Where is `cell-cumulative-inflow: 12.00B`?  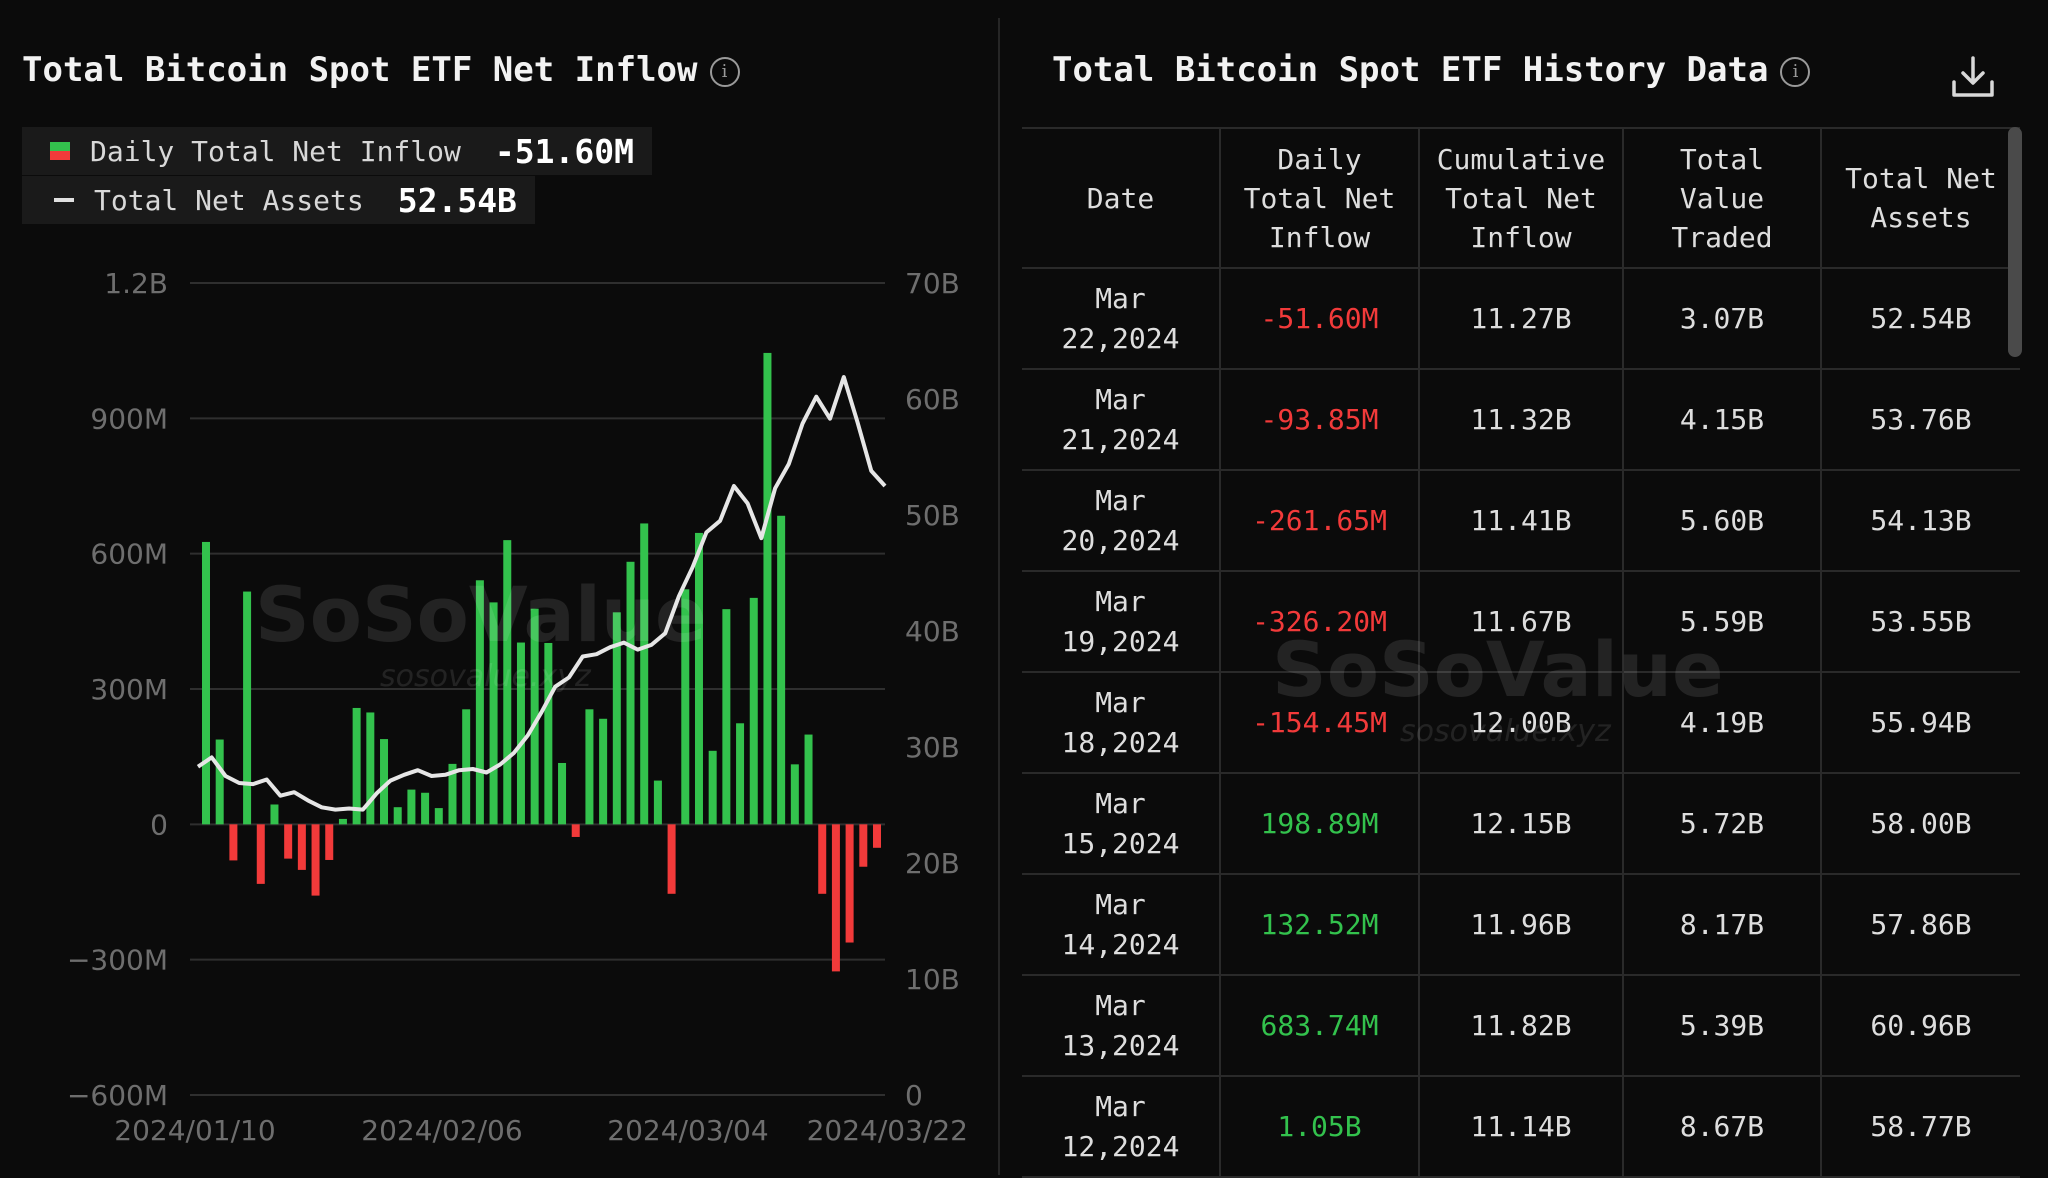
cell-cumulative-inflow: 12.00B is located at coordinates (1521, 723).